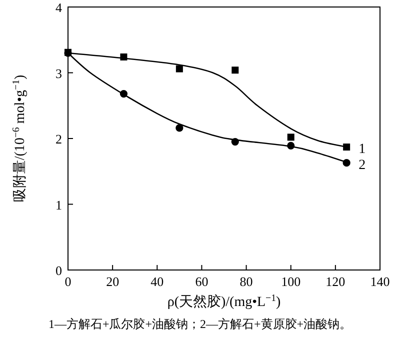 The width and height of the screenshot is (400, 342). Describe the element at coordinates (157, 281) in the screenshot. I see `x-tick-label: 40` at that location.